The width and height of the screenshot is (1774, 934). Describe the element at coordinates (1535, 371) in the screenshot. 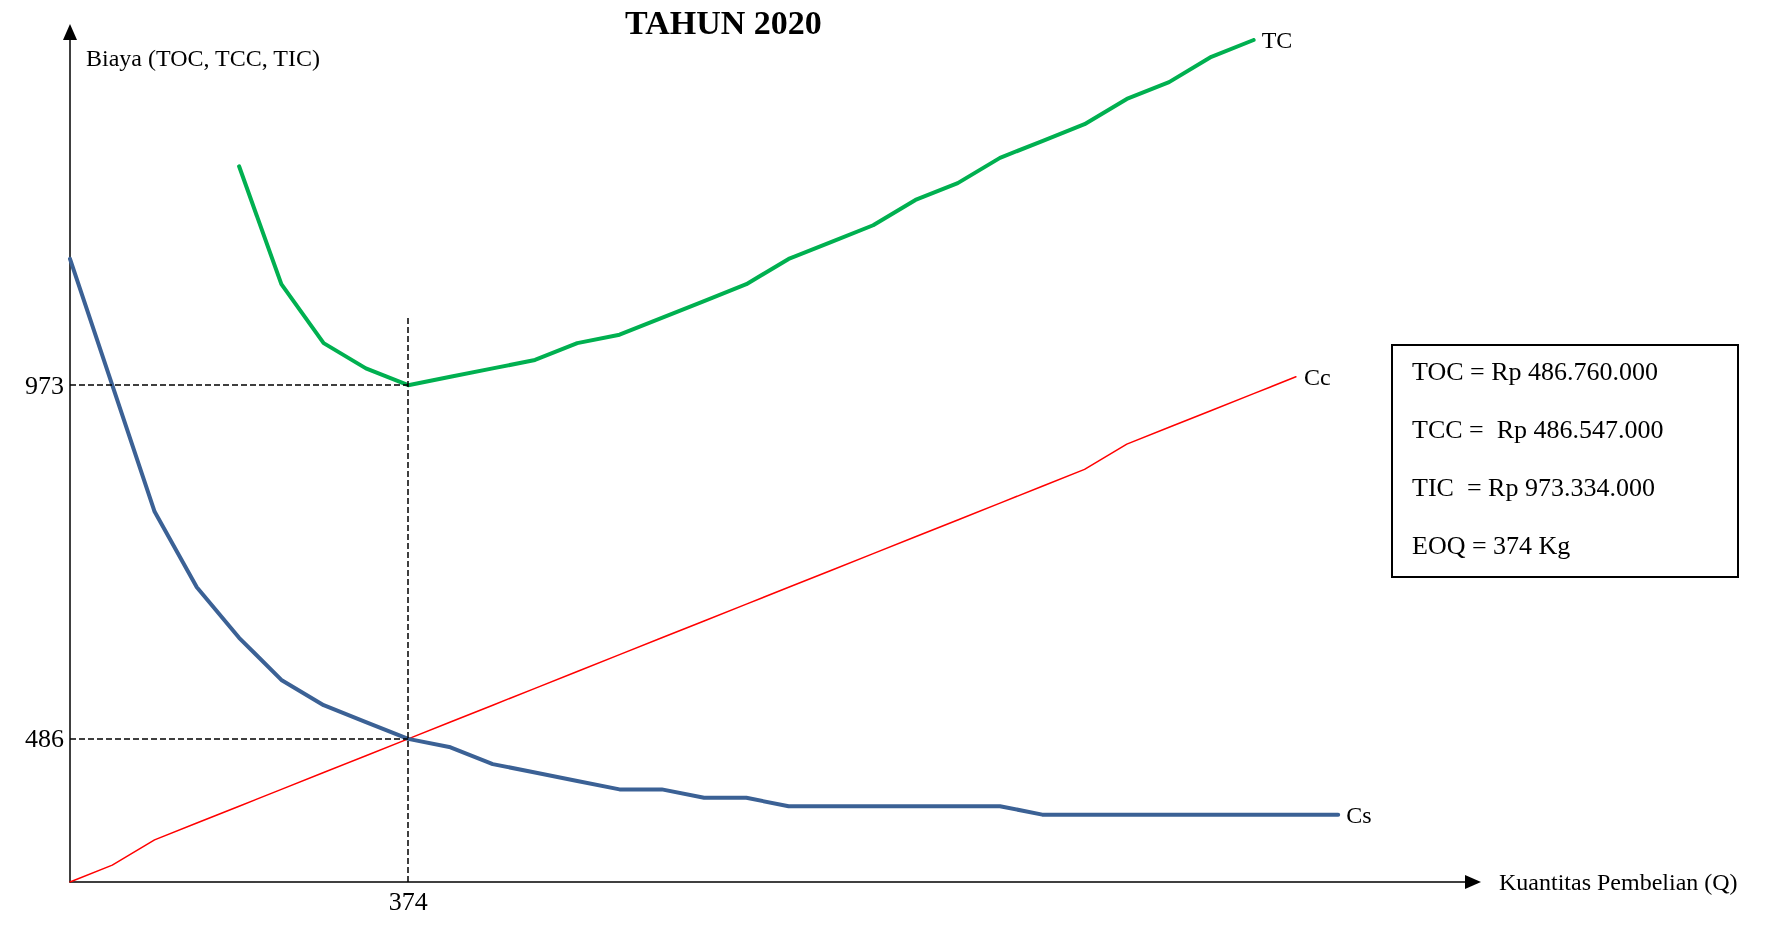

I see `annotation: TOC = Rp 486.760.000` at that location.